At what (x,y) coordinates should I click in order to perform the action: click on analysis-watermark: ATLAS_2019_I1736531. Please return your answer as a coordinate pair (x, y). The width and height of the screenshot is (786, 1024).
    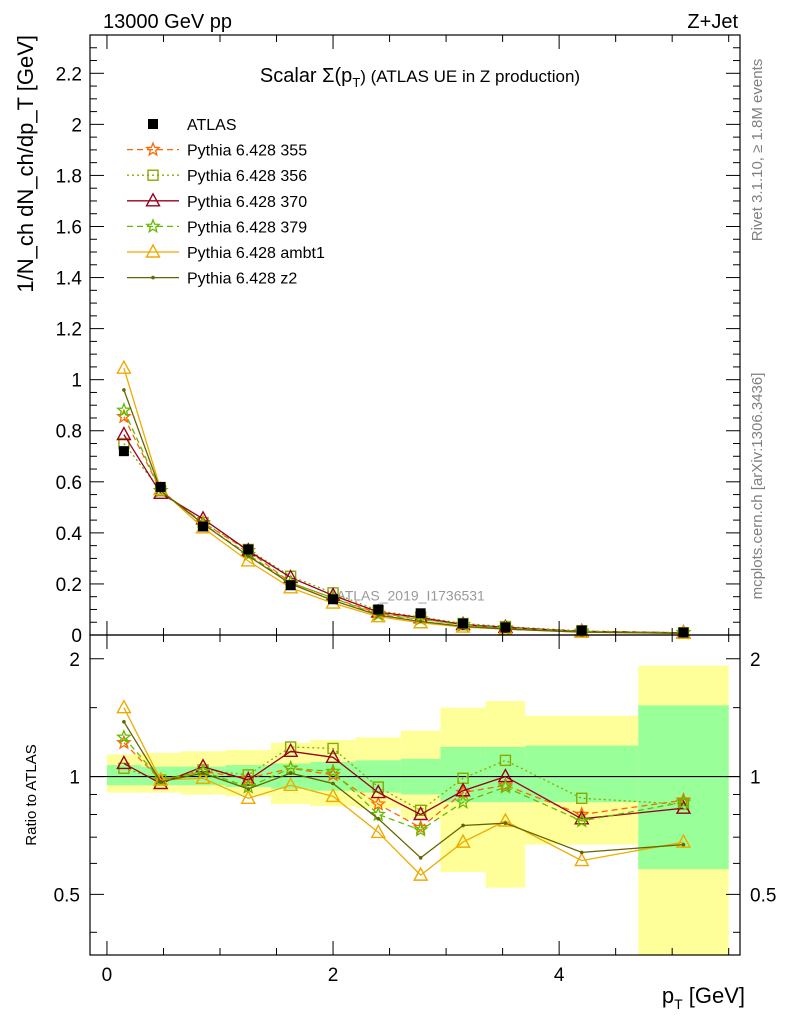
    Looking at the image, I should click on (410, 596).